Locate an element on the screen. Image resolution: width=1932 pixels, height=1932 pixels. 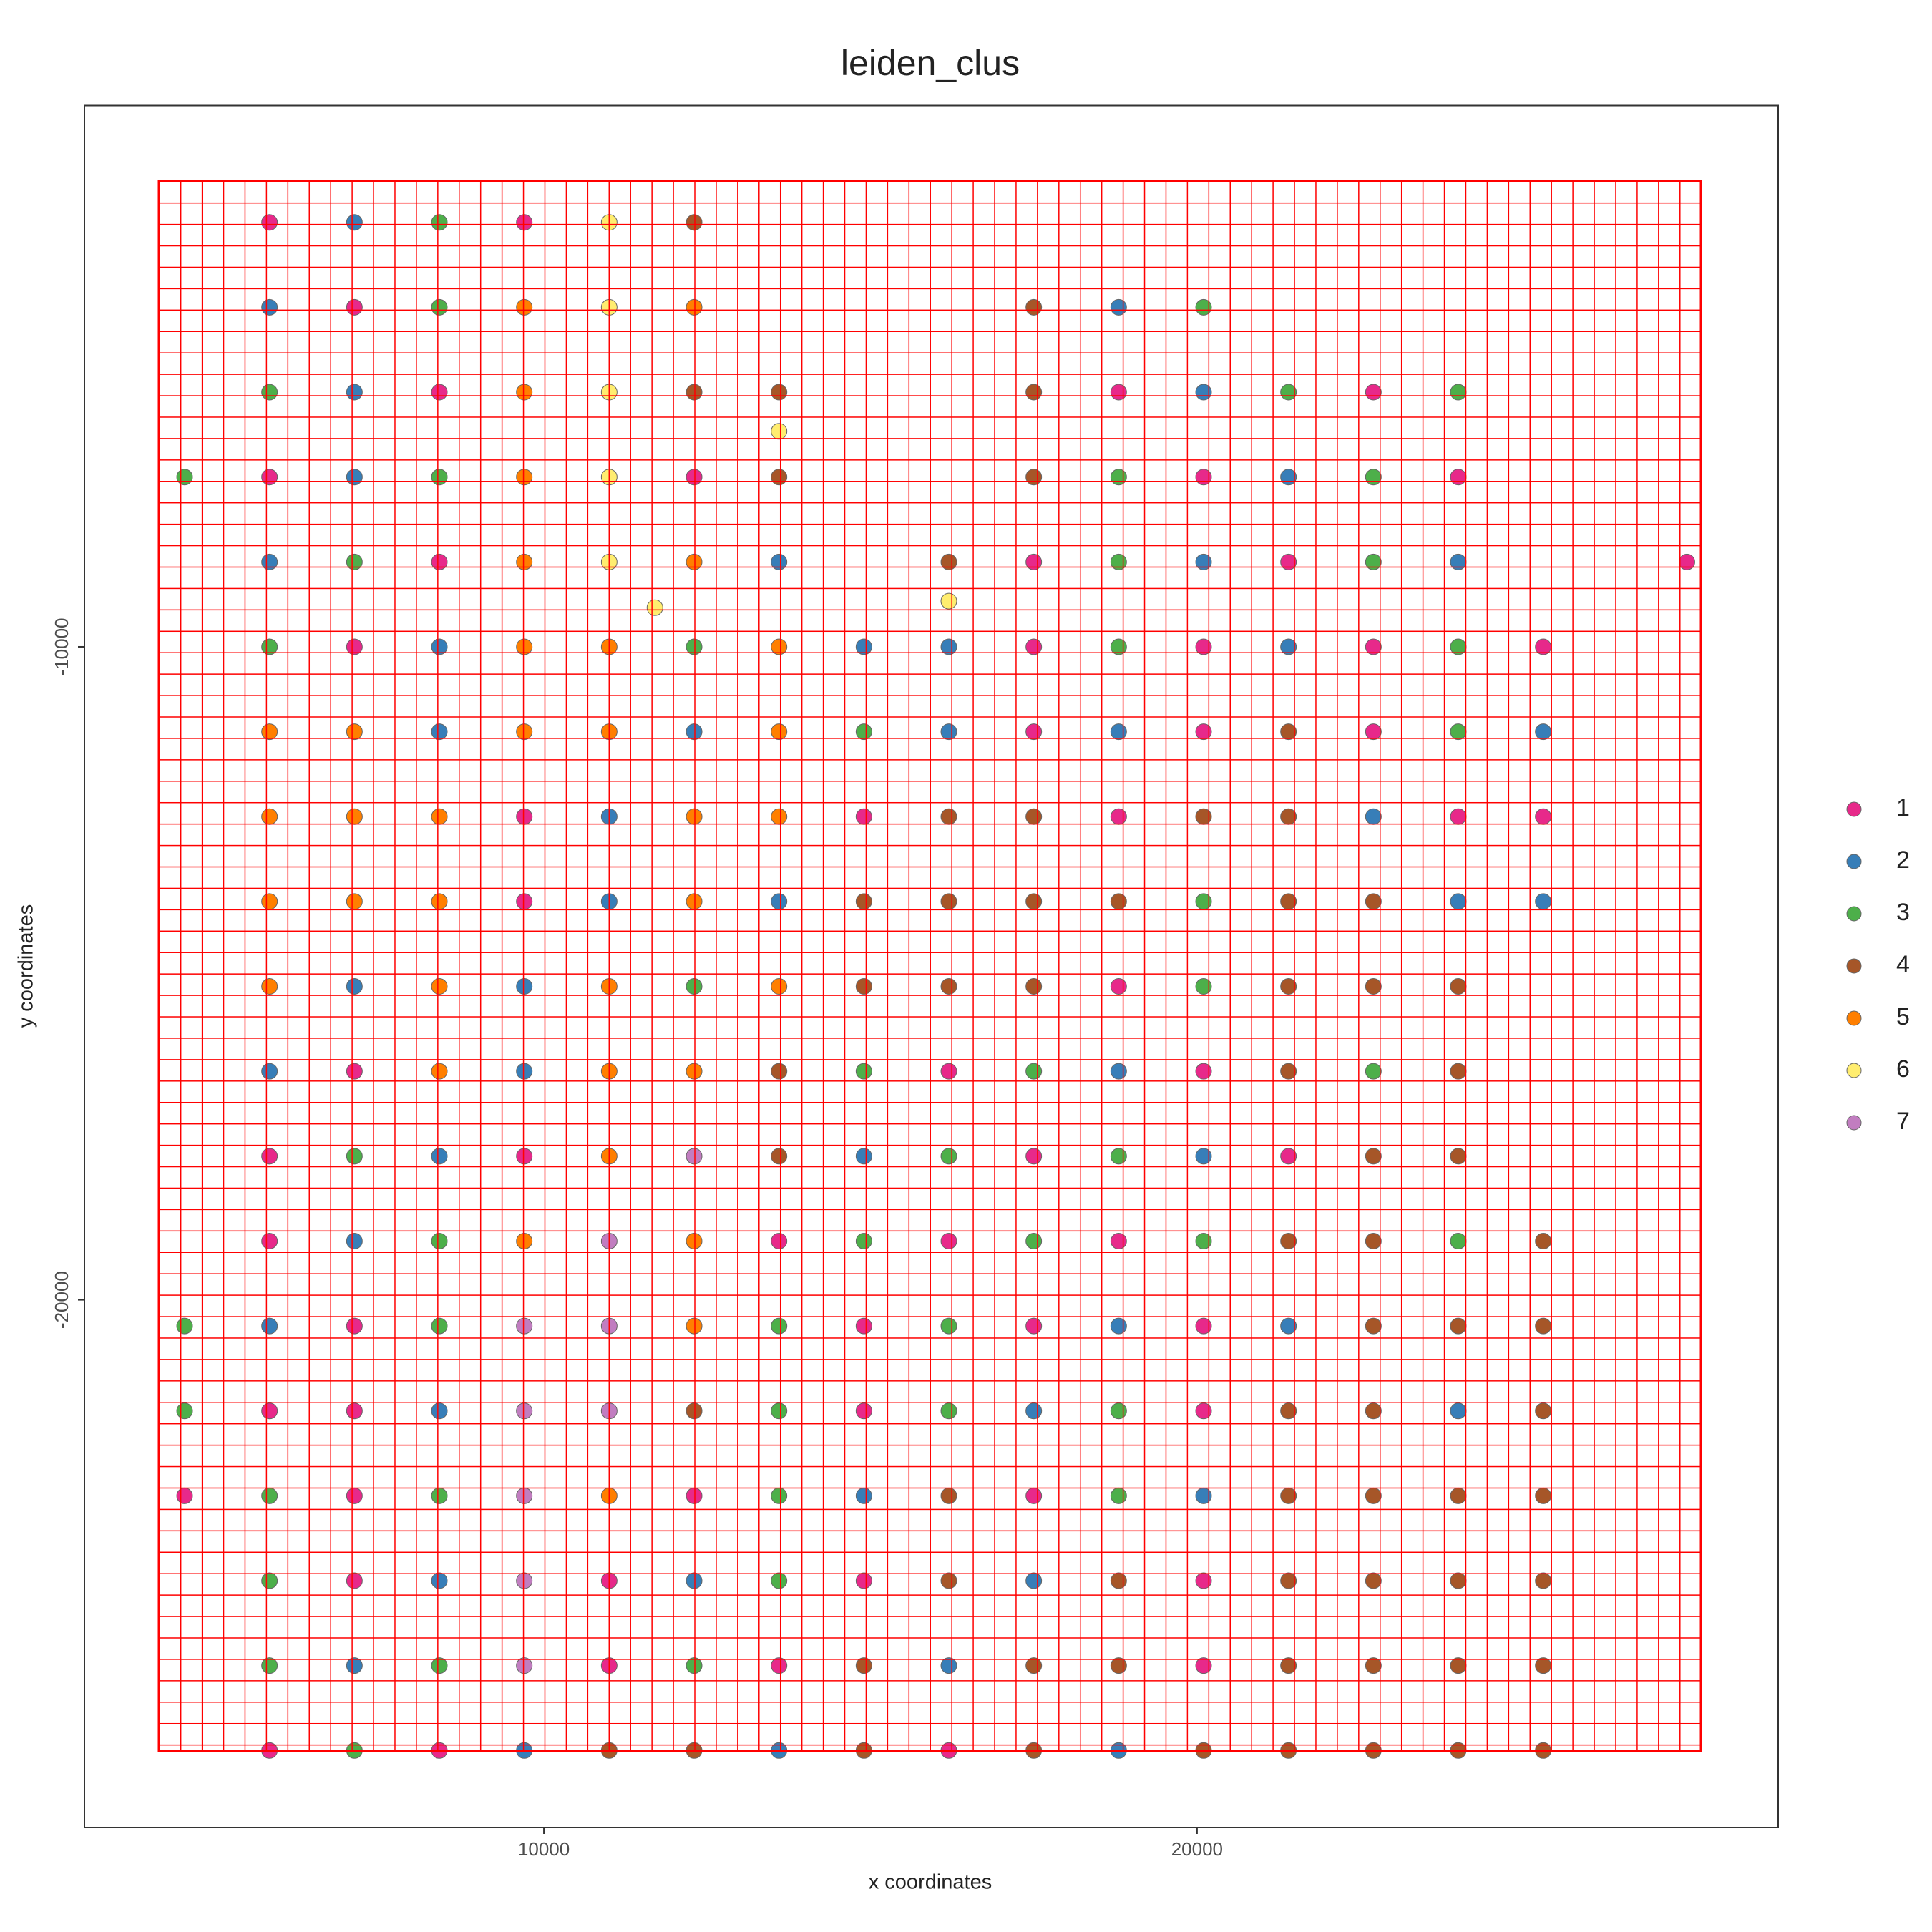
legend-label: 2 is located at coordinates (1903, 860).